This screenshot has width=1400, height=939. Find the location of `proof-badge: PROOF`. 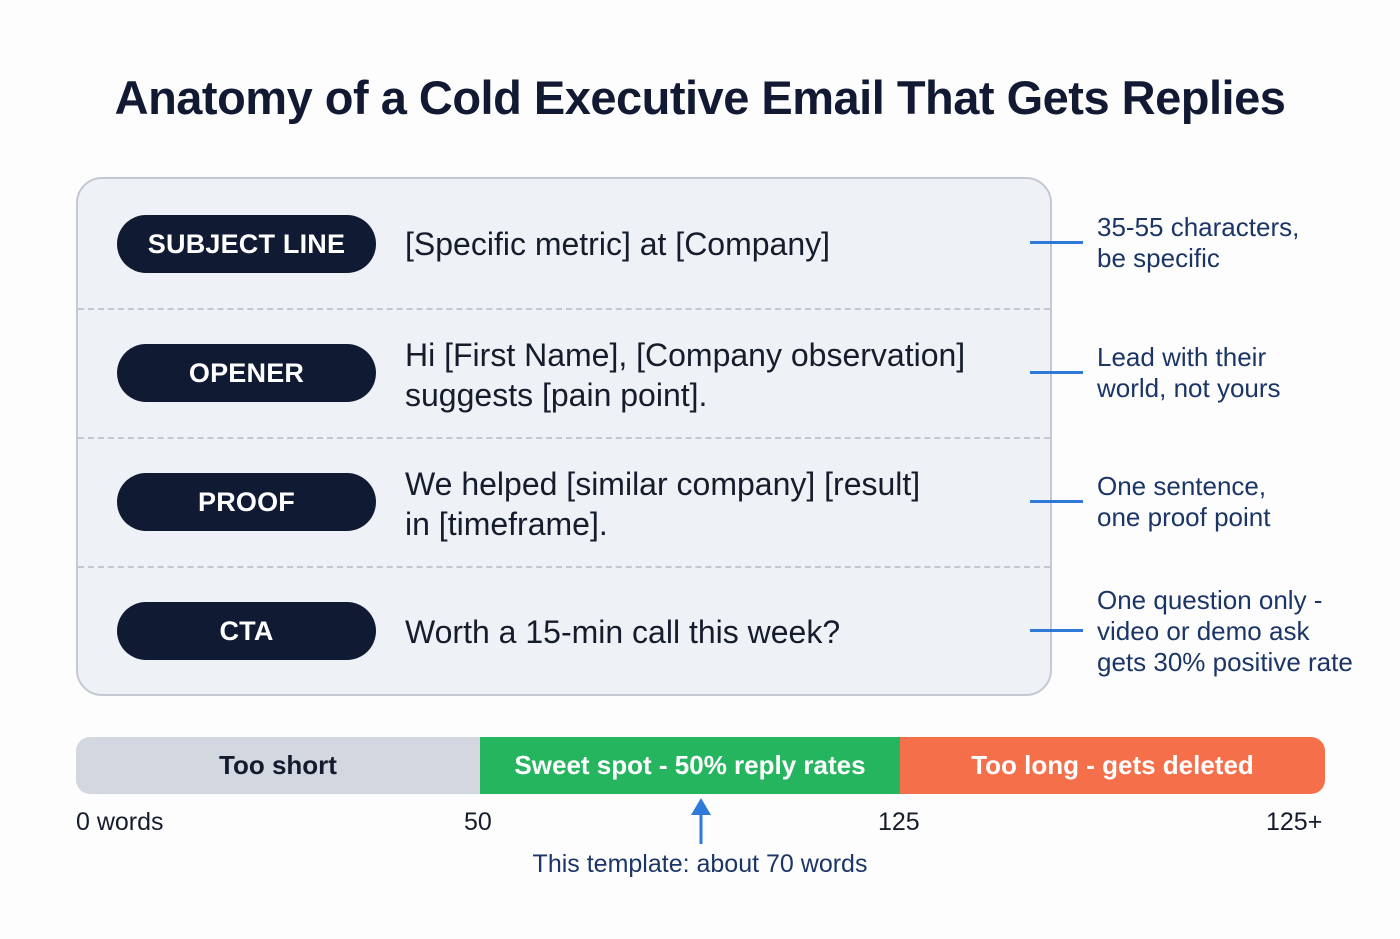

proof-badge: PROOF is located at coordinates (246, 502).